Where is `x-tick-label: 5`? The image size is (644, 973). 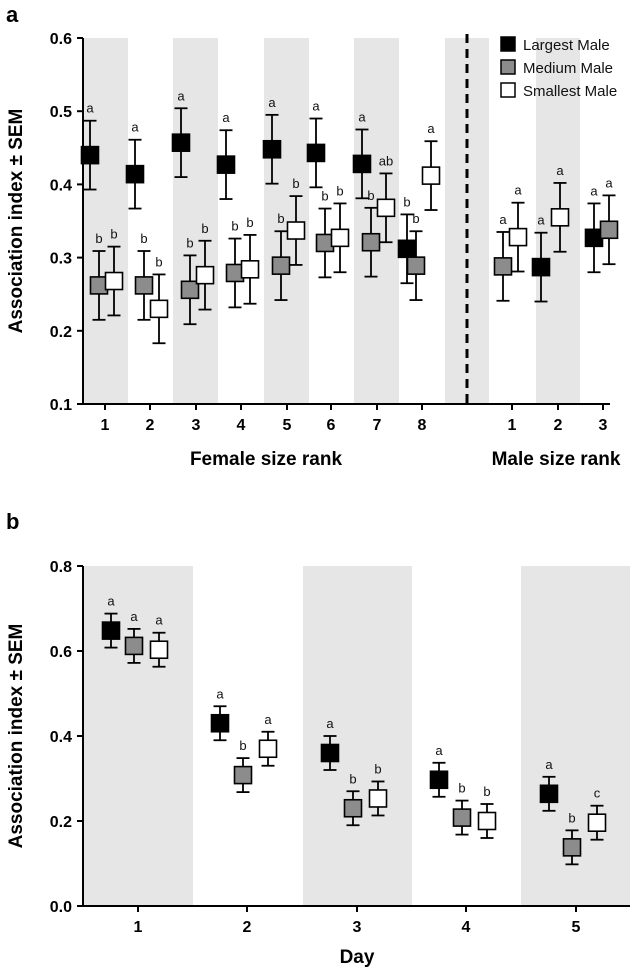
x-tick-label: 5 is located at coordinates (576, 927).